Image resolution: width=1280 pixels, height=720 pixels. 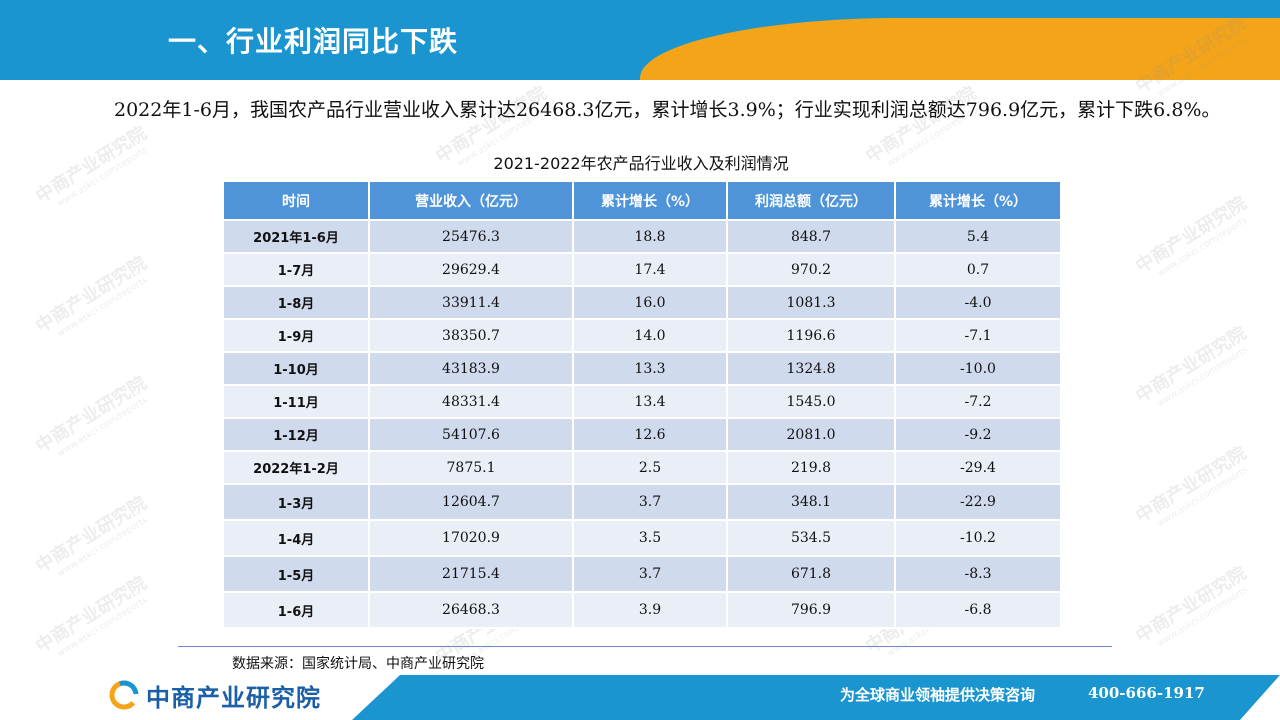 What do you see at coordinates (960, 49) in the screenshot?
I see `header-accent-shape` at bounding box center [960, 49].